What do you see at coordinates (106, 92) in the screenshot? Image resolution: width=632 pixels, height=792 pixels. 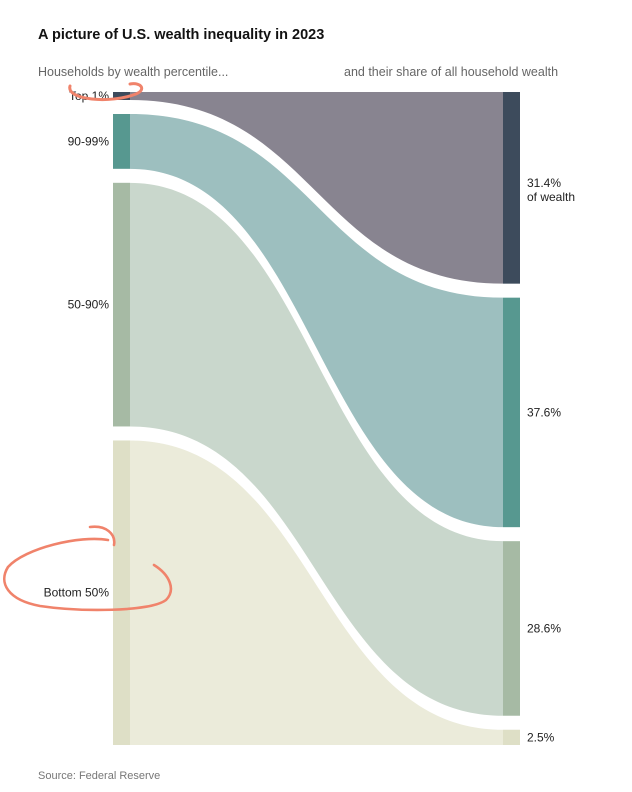 I see `annotation-circle-top` at bounding box center [106, 92].